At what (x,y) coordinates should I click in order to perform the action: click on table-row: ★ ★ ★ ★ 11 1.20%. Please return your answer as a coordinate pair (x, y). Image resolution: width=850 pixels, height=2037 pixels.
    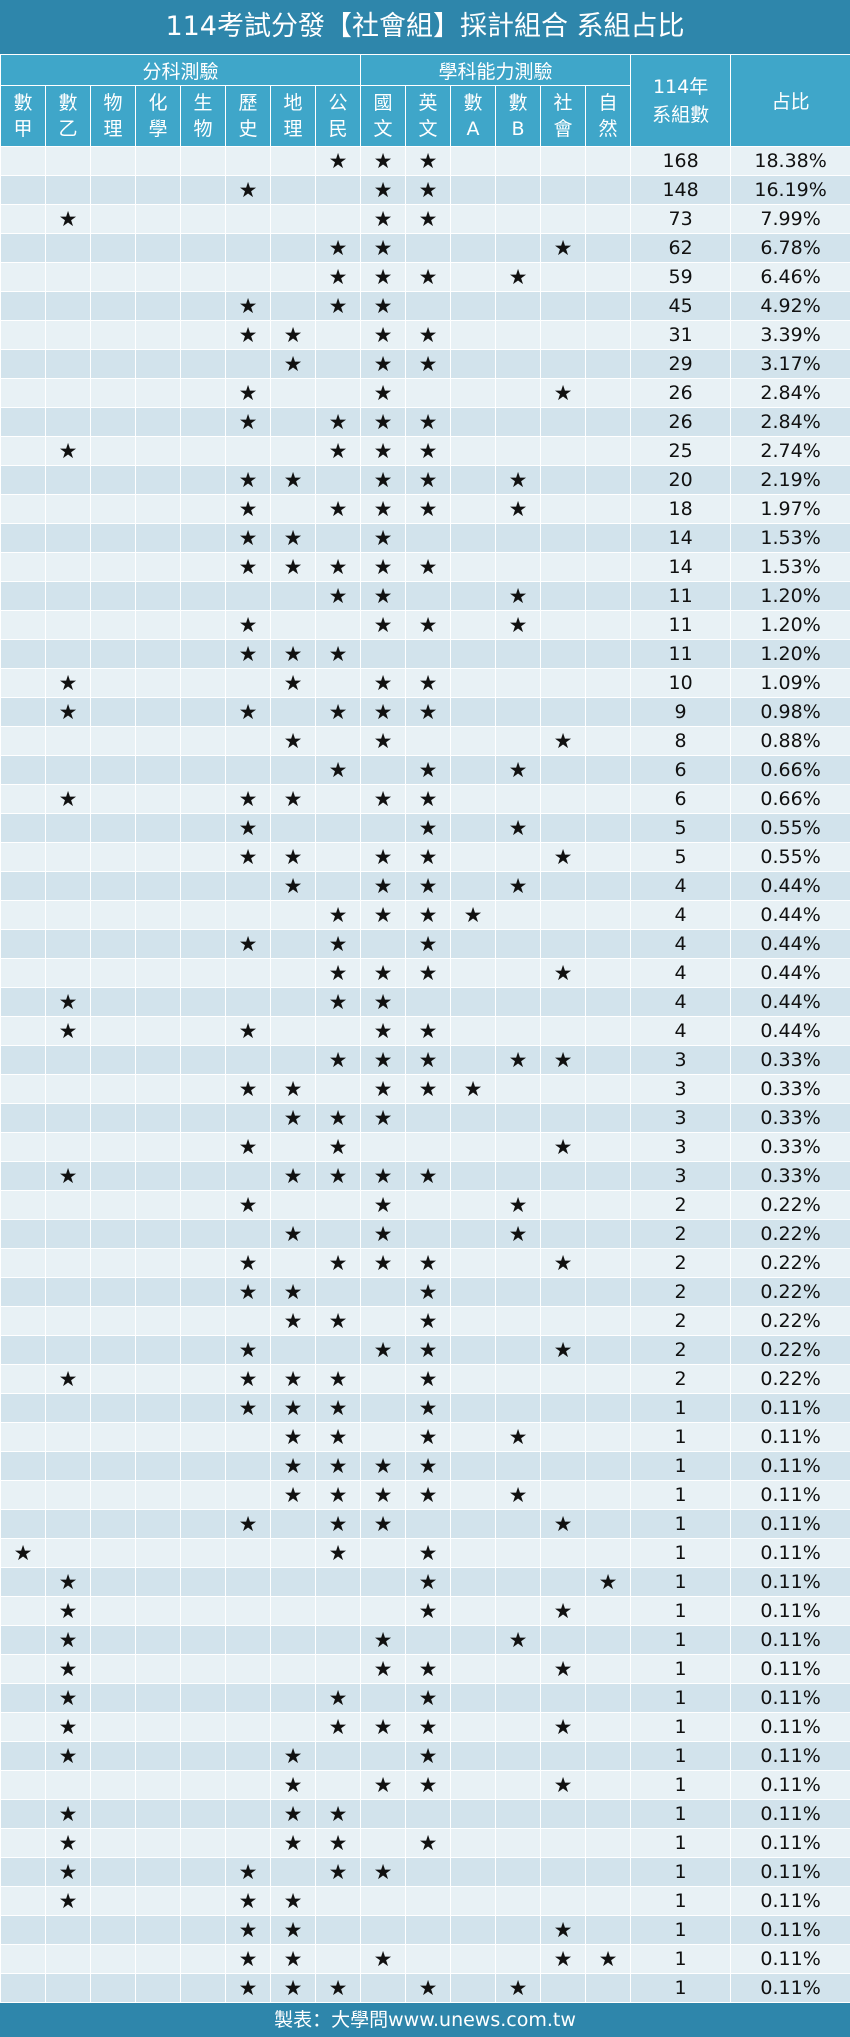
    Looking at the image, I should click on (425, 625).